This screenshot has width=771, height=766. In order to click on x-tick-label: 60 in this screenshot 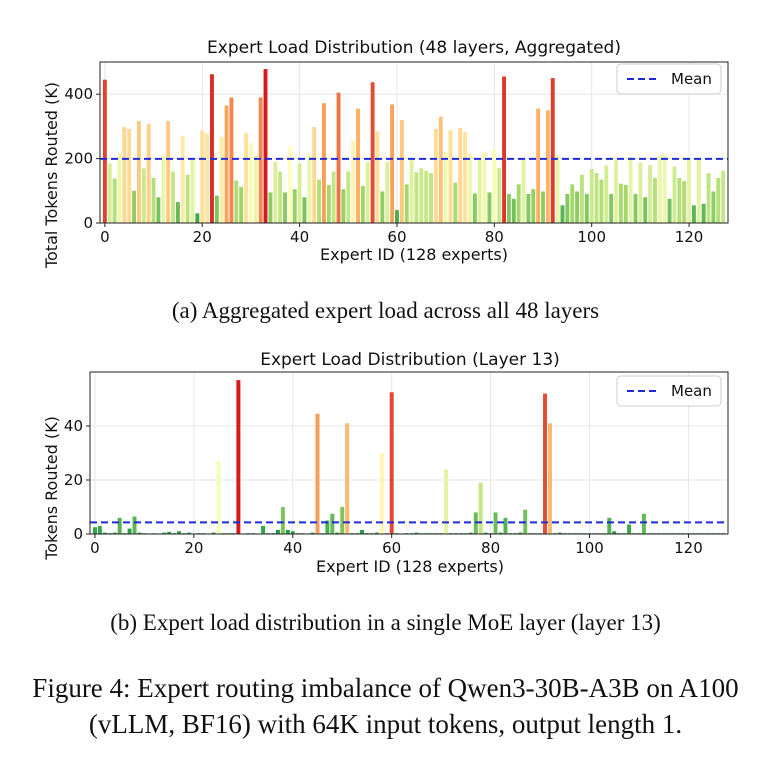, I will do `click(391, 548)`.